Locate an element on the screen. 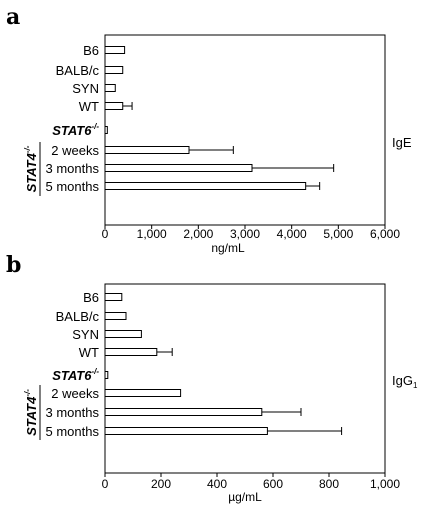 The height and width of the screenshot is (522, 435). x-tick-label: 400 is located at coordinates (217, 484).